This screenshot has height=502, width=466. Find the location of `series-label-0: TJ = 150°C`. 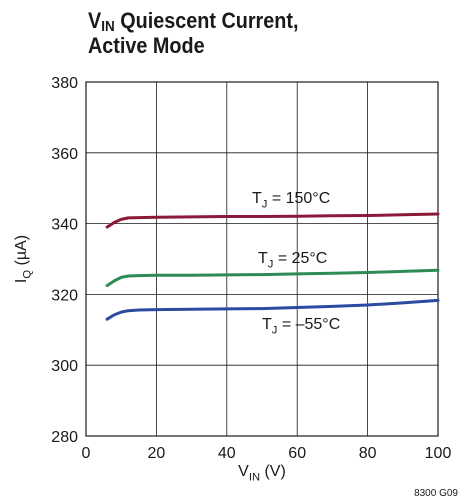

series-label-0: TJ = 150°C is located at coordinates (291, 200).